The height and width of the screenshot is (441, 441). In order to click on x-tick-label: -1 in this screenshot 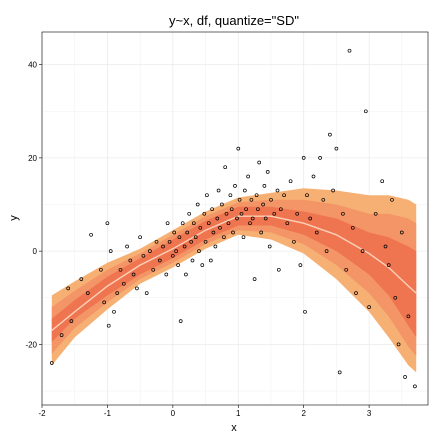, I will do `click(108, 413)`.